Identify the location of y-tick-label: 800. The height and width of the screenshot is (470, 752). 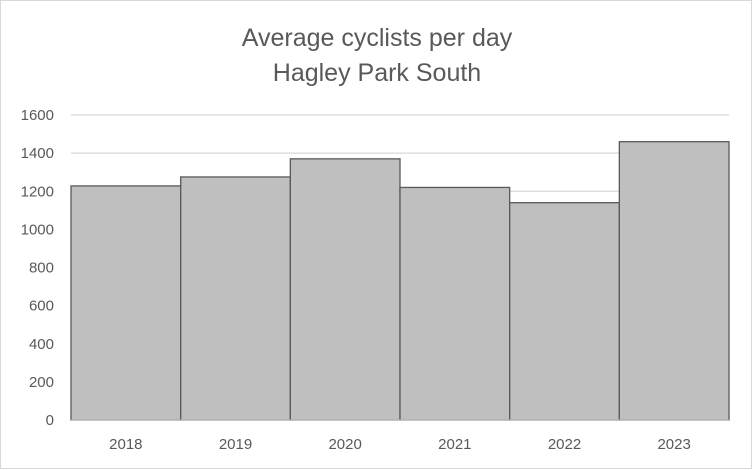
(41, 268).